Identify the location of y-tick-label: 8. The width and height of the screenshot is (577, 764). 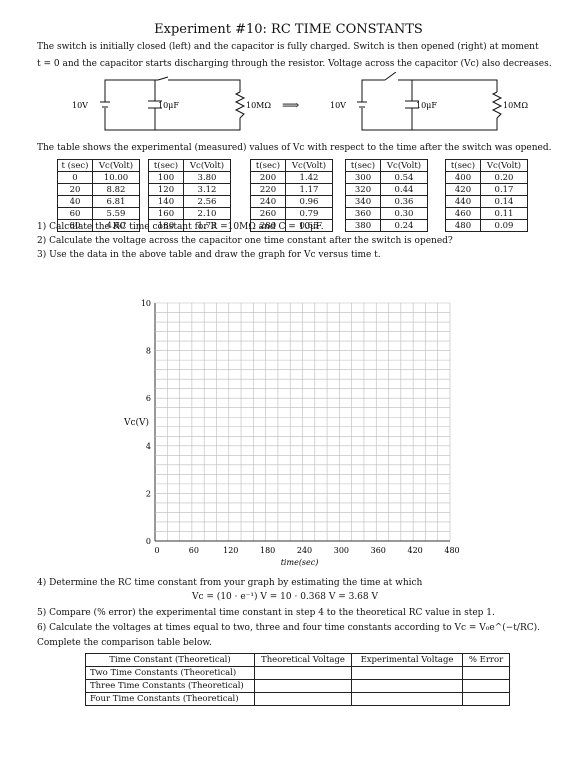
(148, 351).